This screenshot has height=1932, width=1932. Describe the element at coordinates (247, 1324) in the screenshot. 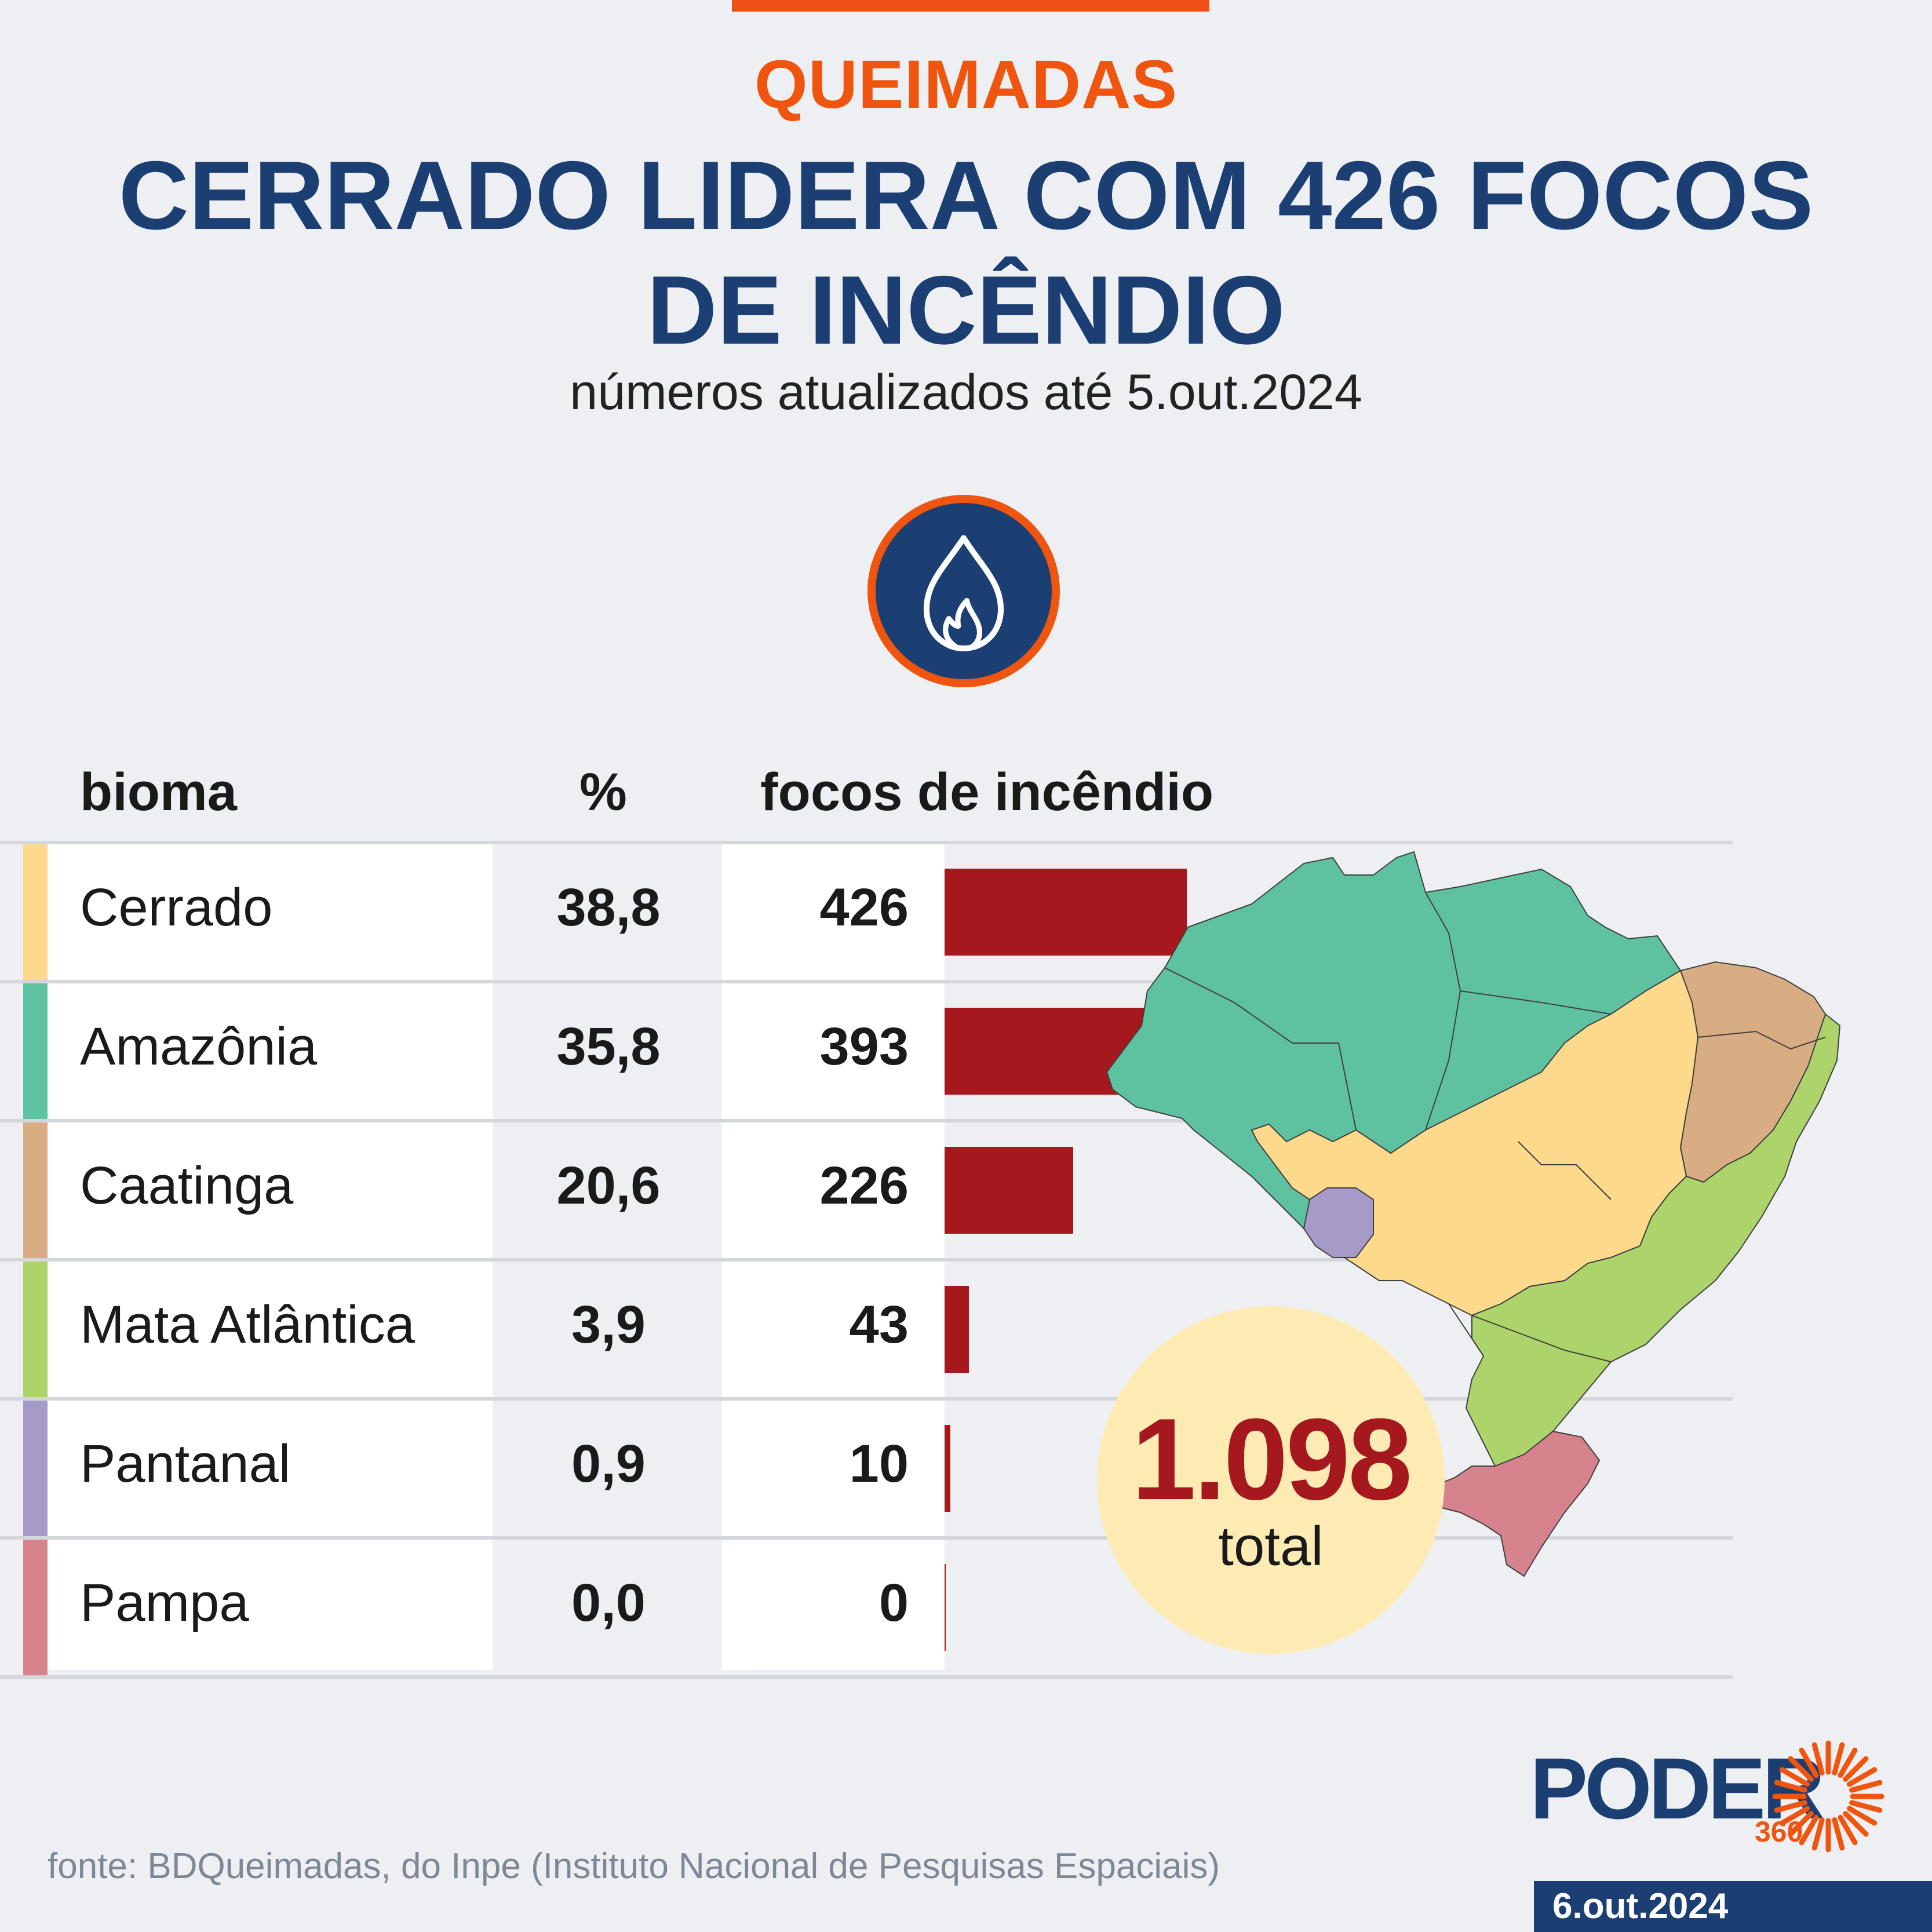

I see `biome-name: Mata Atlântica` at that location.